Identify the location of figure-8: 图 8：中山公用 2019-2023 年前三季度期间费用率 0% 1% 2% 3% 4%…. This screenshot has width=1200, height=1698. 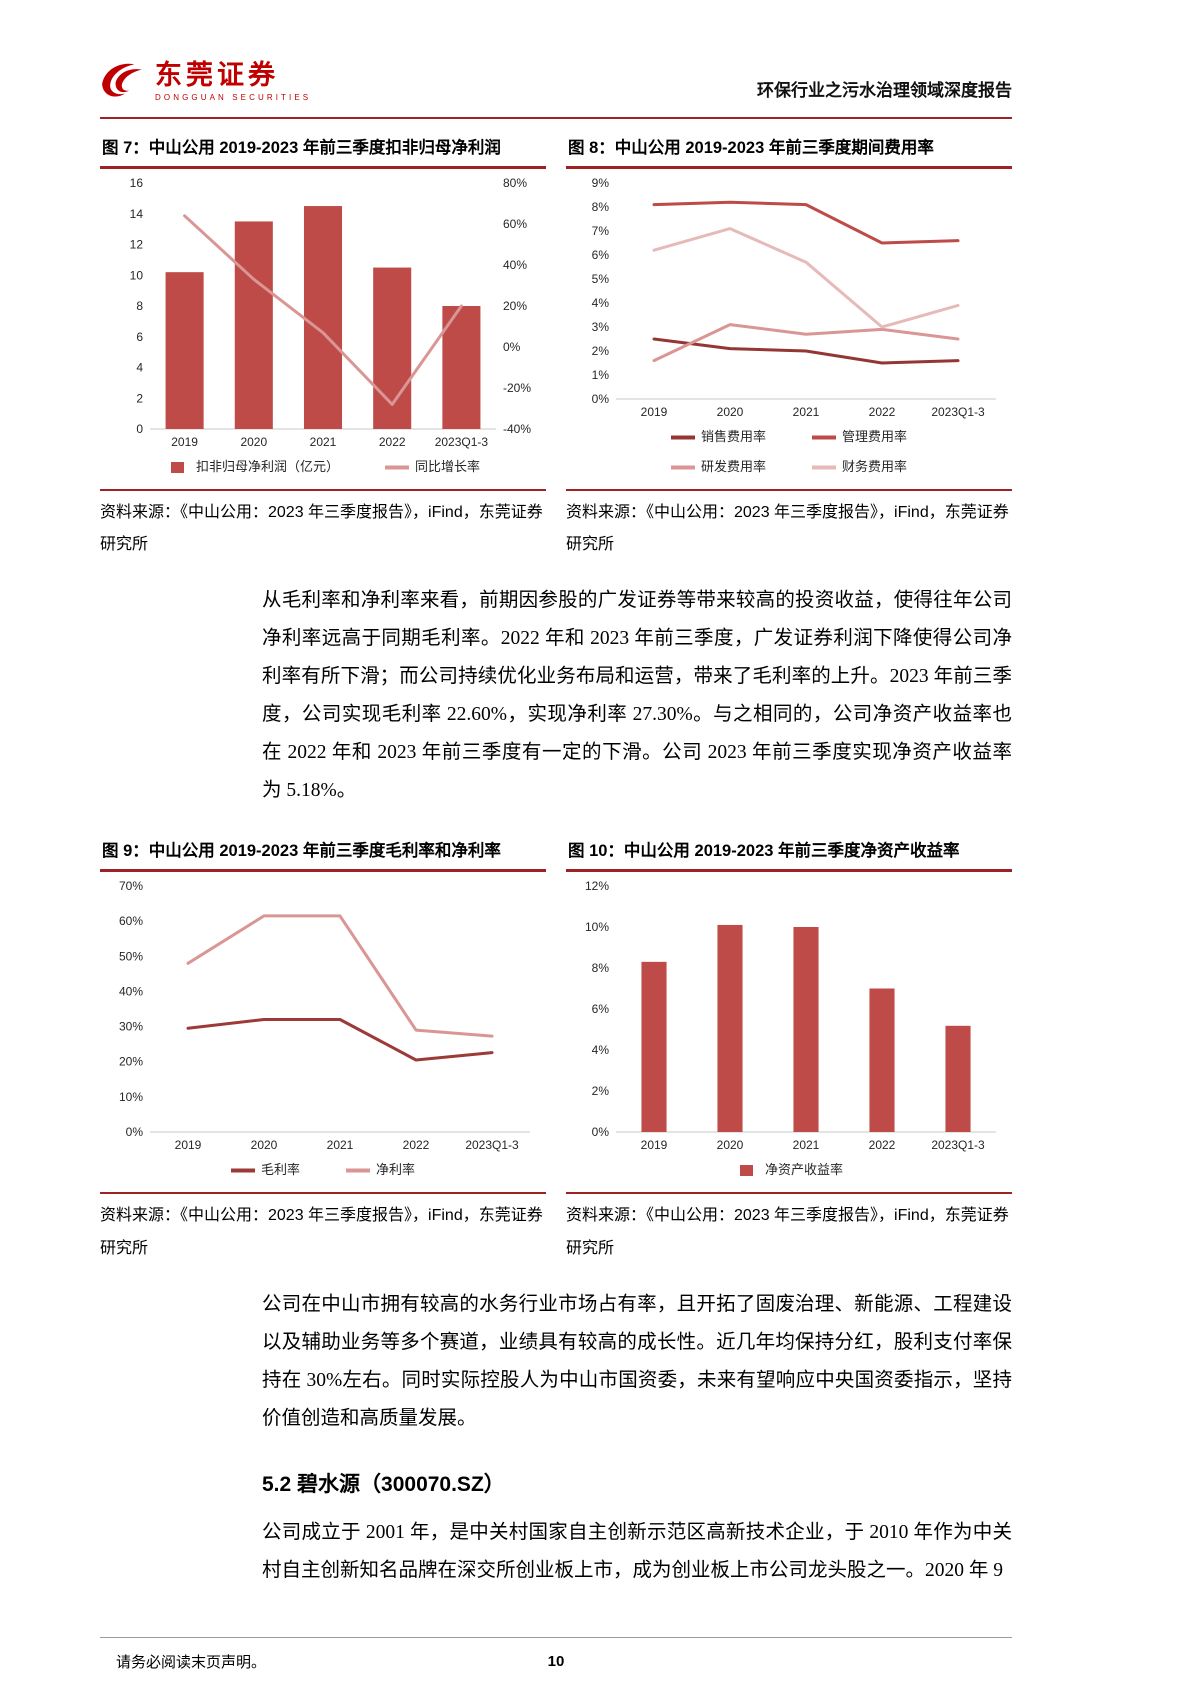
(789, 347).